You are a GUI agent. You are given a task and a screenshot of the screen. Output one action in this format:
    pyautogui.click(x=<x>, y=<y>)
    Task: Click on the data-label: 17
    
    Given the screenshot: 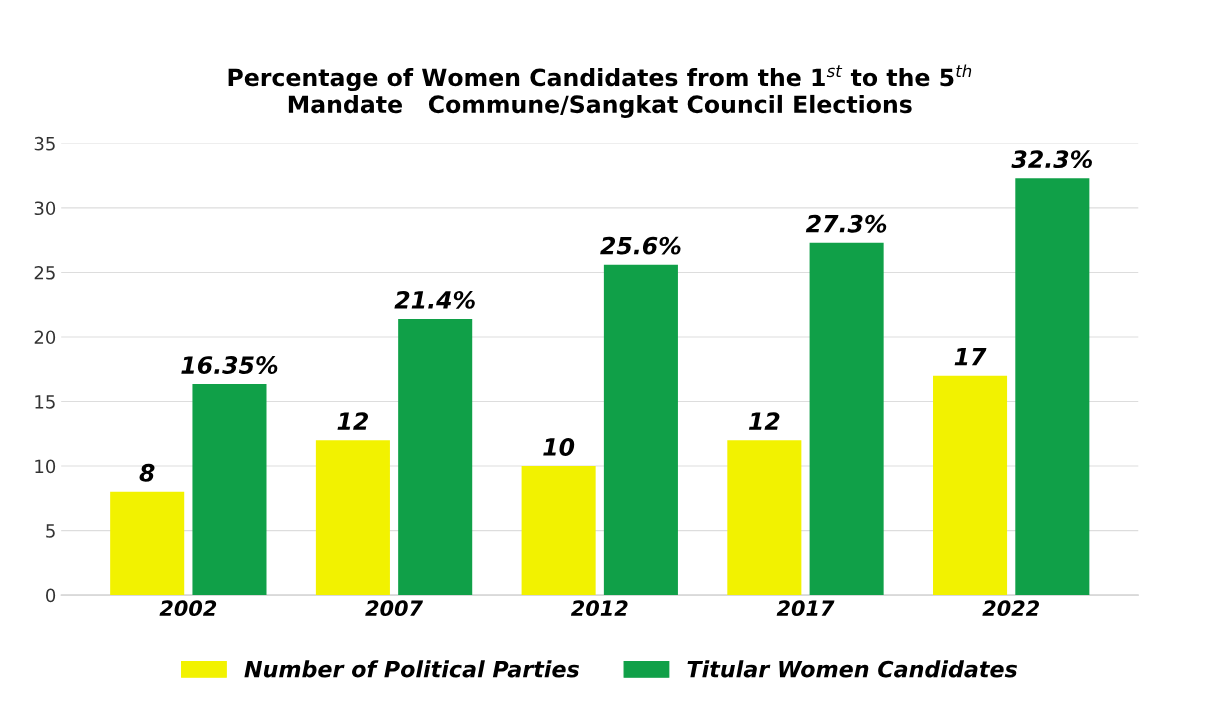 What is the action you would take?
    pyautogui.click(x=970, y=357)
    